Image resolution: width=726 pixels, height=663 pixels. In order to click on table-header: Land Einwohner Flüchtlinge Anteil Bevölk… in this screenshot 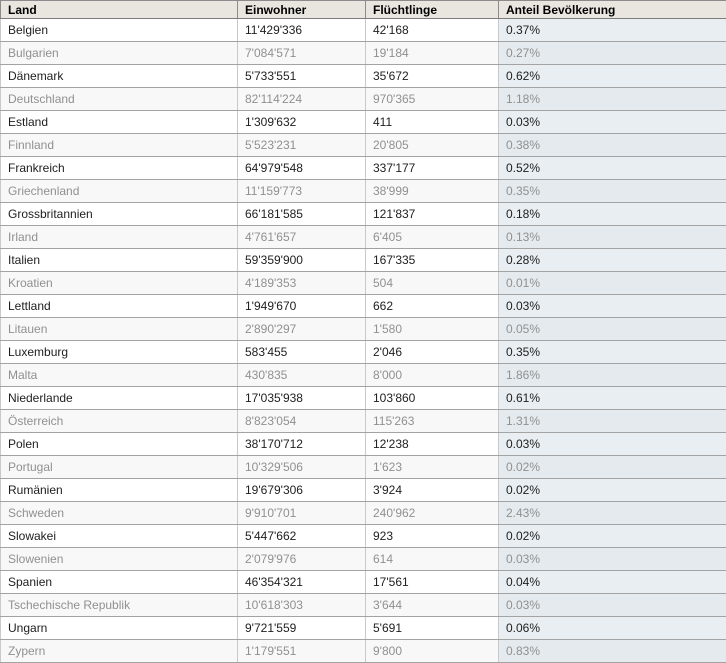, I will do `click(363, 10)`.